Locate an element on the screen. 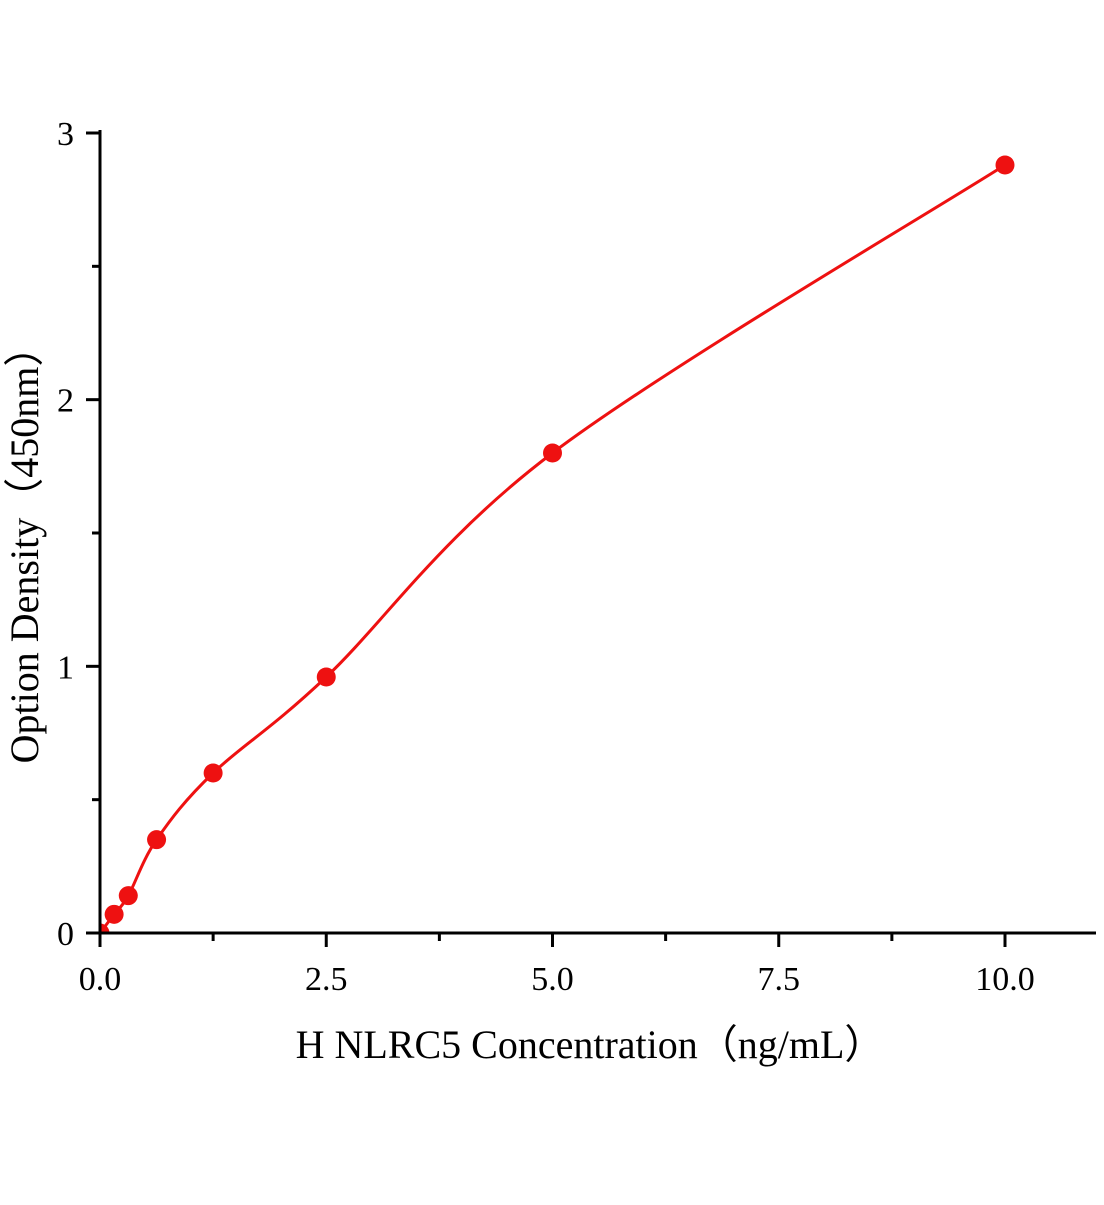 Image resolution: width=1104 pixels, height=1205 pixels. x-tick-label: 10.0 is located at coordinates (1005, 979).